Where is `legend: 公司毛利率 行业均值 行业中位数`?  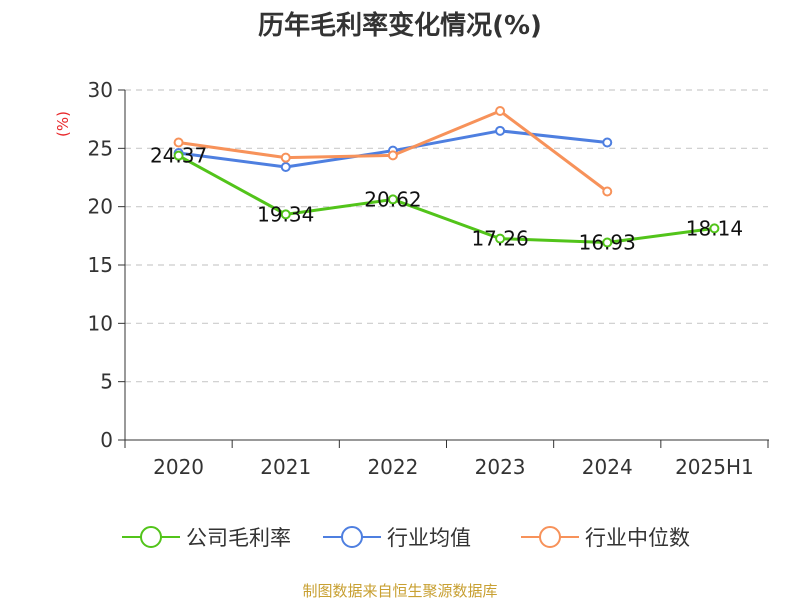 legend: 公司毛利率 行业均值 行业中位数 is located at coordinates (406, 538).